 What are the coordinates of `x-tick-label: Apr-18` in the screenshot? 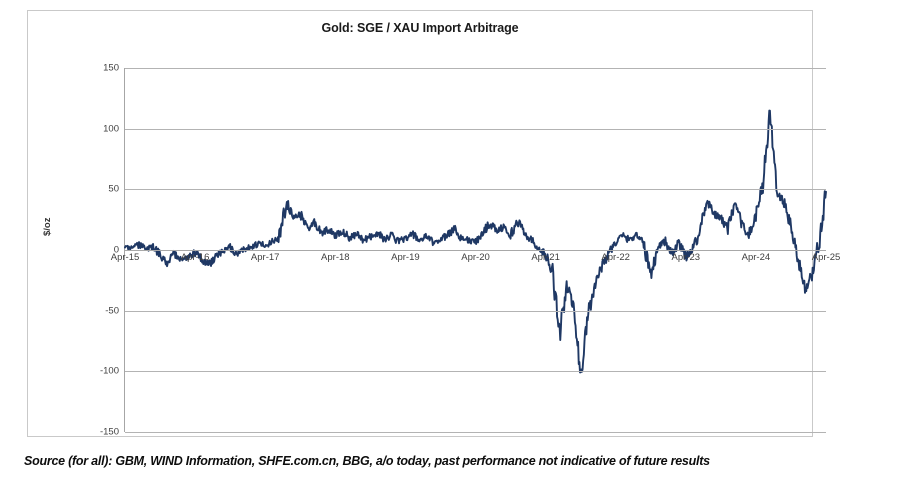 It's located at (335, 257).